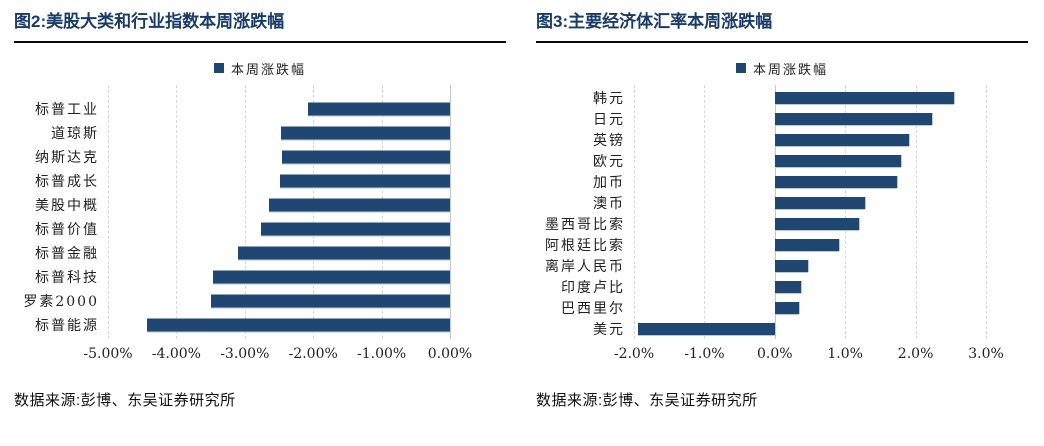 The width and height of the screenshot is (1044, 446). I want to click on chart-row: 韩元, so click(782, 97).